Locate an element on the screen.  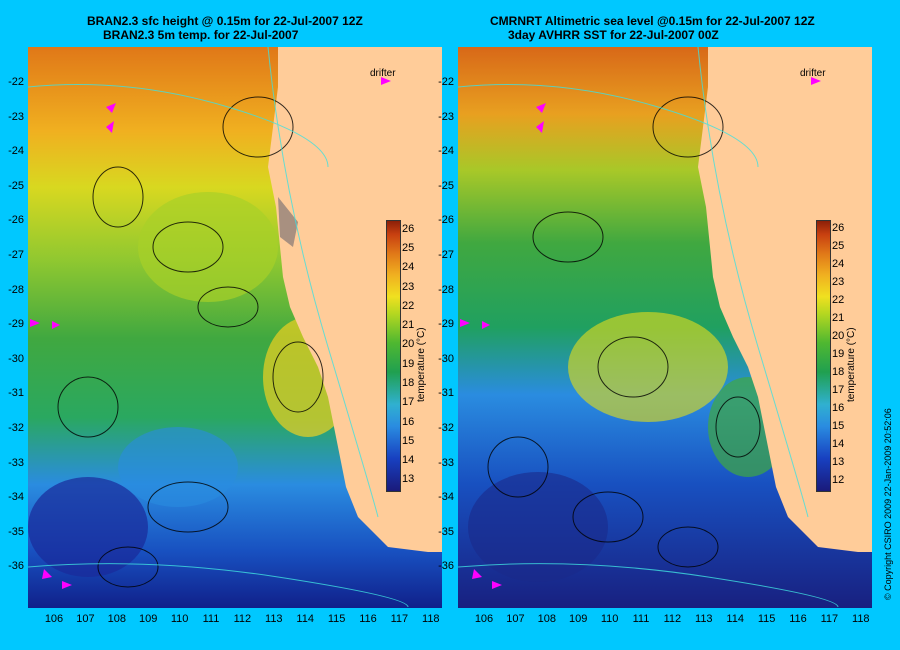
right-drifter-label: drifter is located at coordinates (813, 73).